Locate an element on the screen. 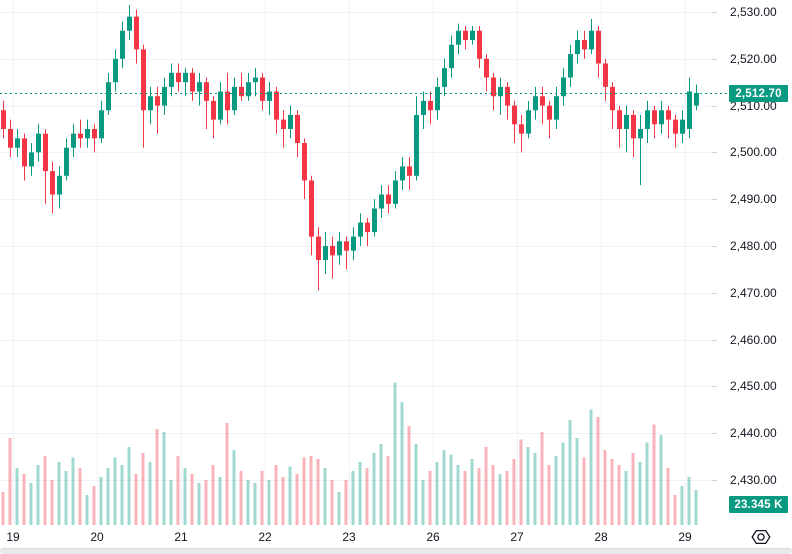 Image resolution: width=792 pixels, height=554 pixels. price-axis-label: 2,450.00 is located at coordinates (753, 386).